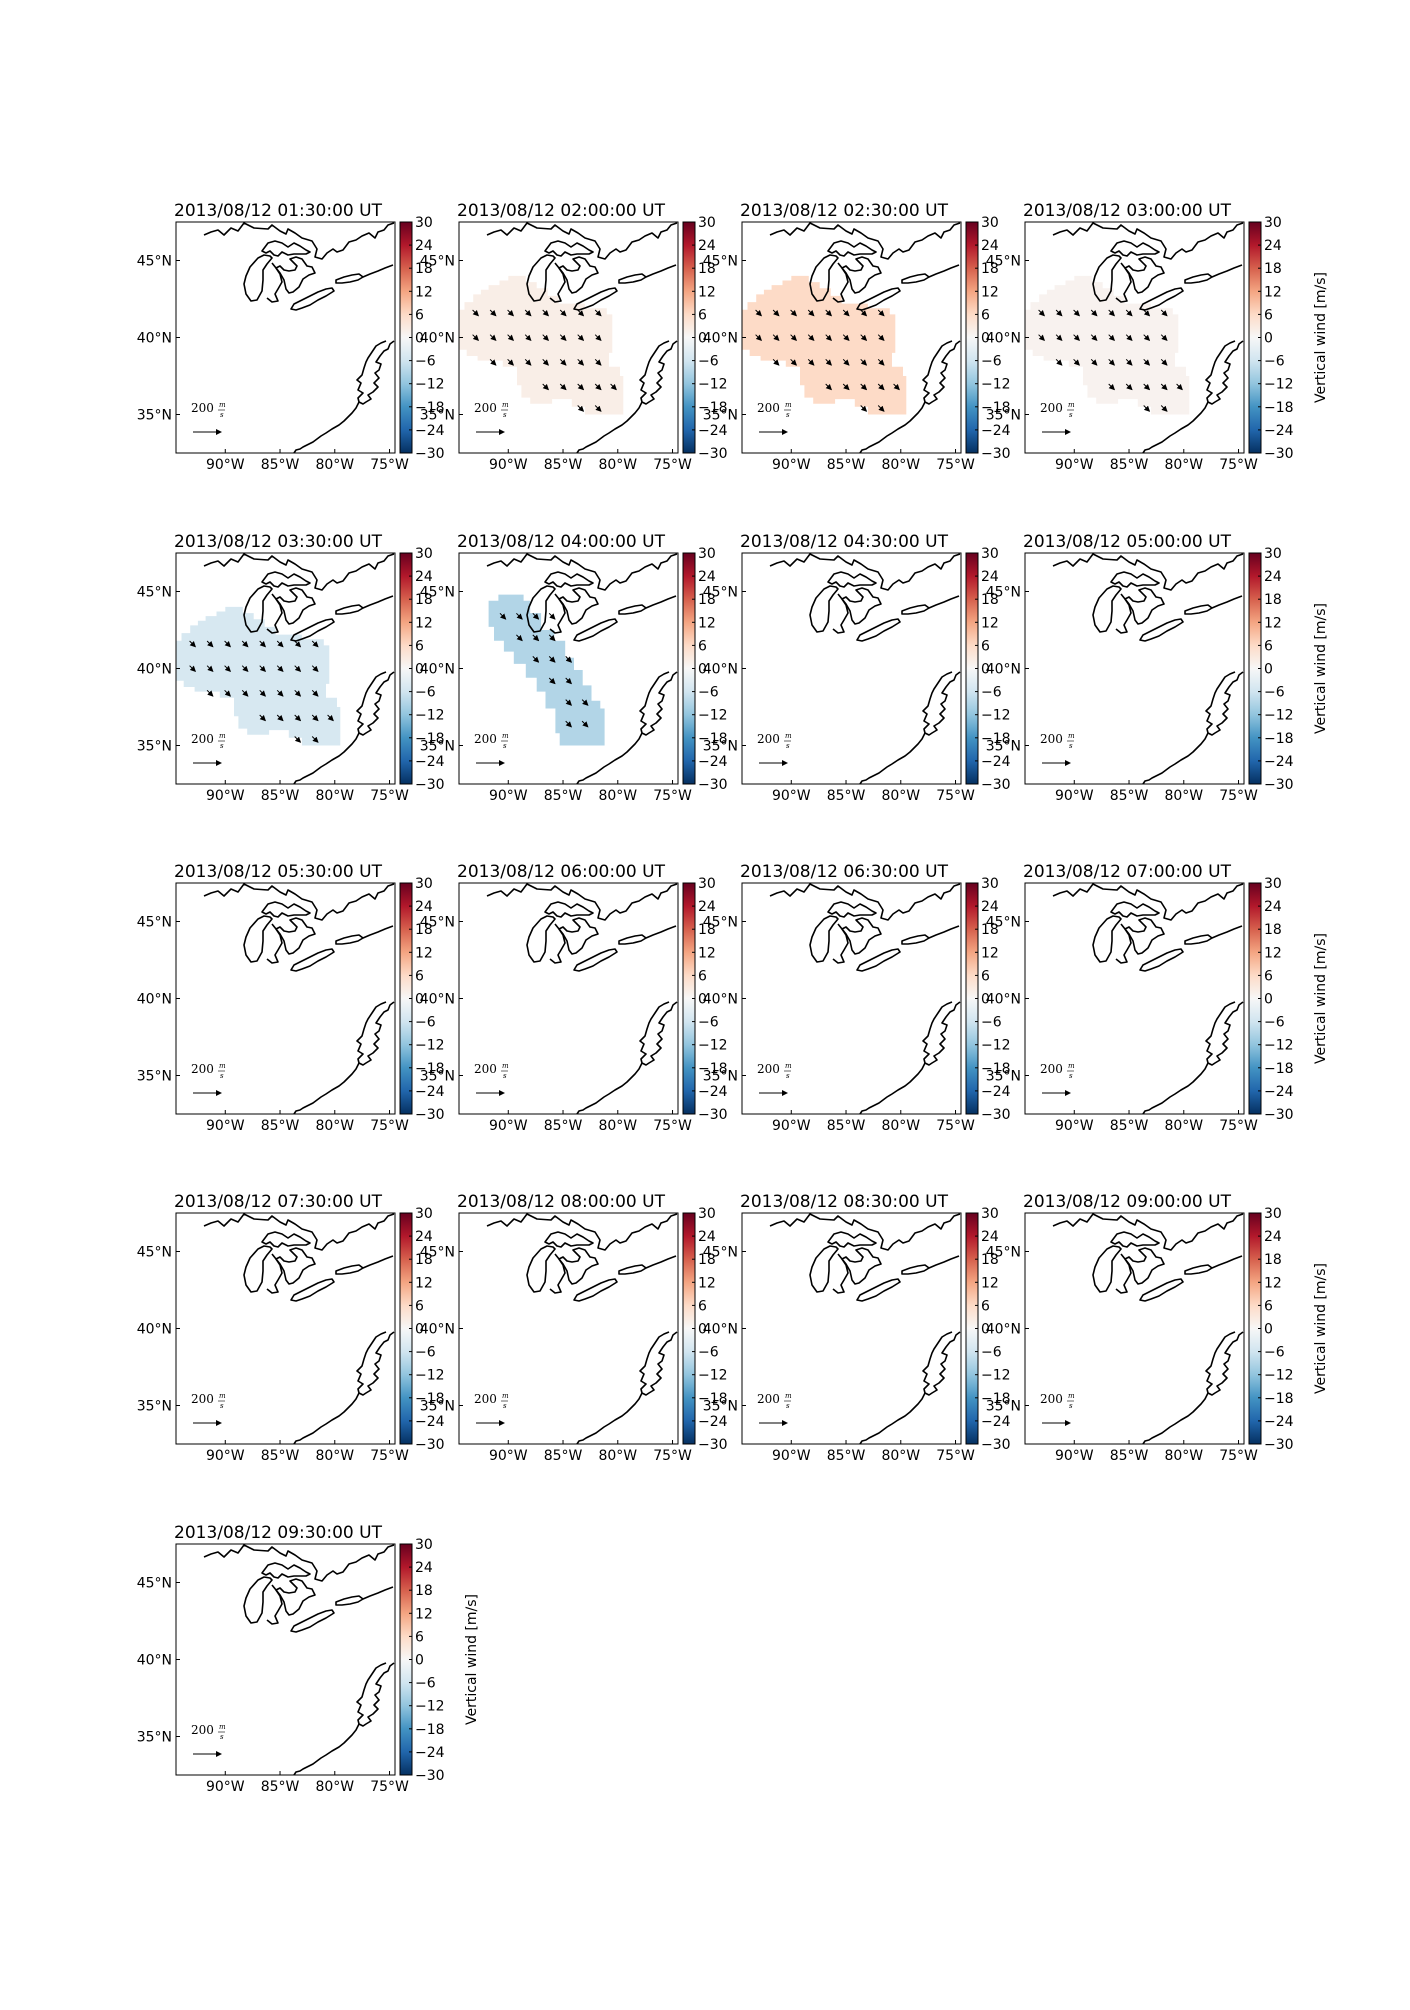 This screenshot has height=2010, width=1410. I want to click on quiver-key: 200 ms, so click(208, 418).